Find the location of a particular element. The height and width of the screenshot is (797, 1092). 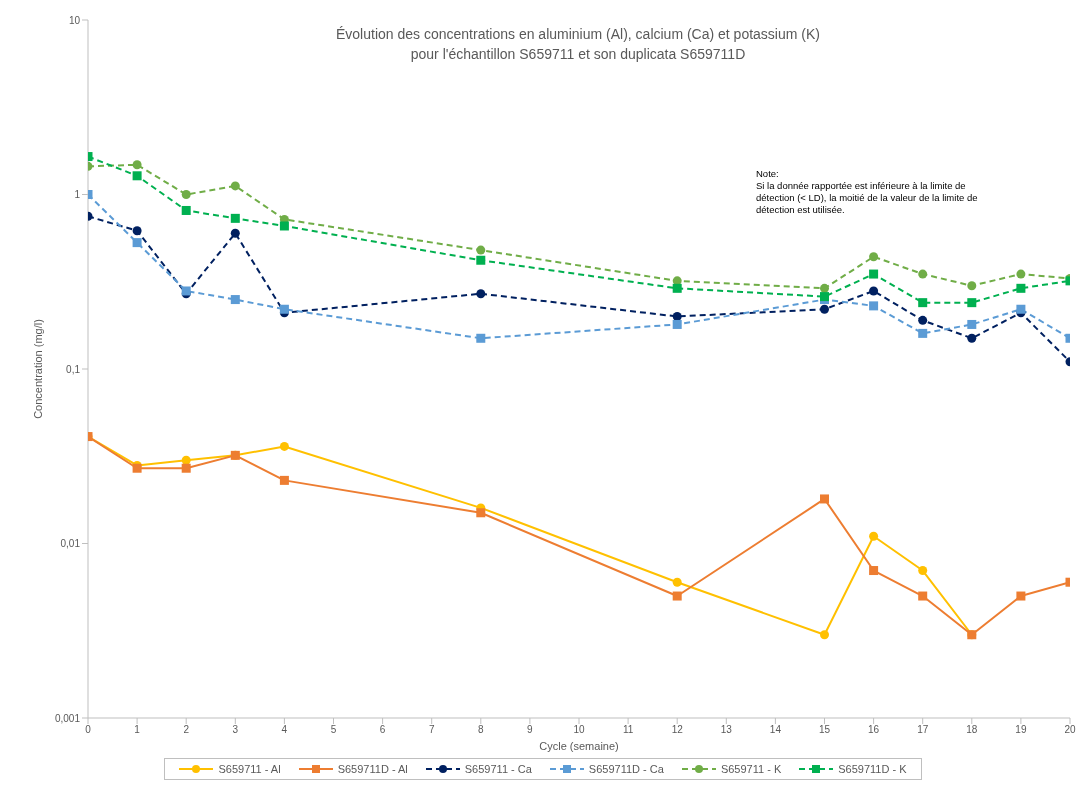

legend-label: S659711 - Ca is located at coordinates (498, 769).